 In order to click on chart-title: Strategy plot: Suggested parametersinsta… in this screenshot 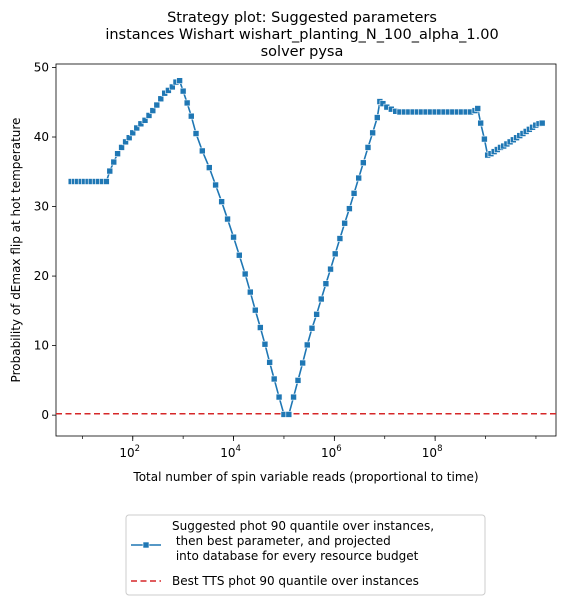, I will do `click(301, 35)`.